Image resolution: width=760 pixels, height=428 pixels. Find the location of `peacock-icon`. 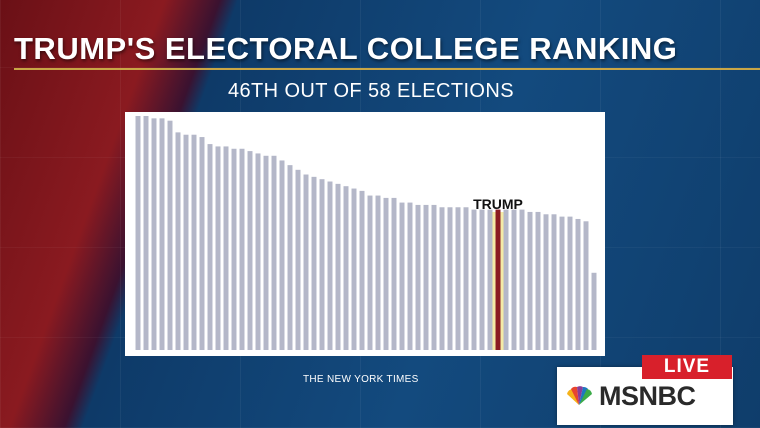

peacock-icon is located at coordinates (579, 395).